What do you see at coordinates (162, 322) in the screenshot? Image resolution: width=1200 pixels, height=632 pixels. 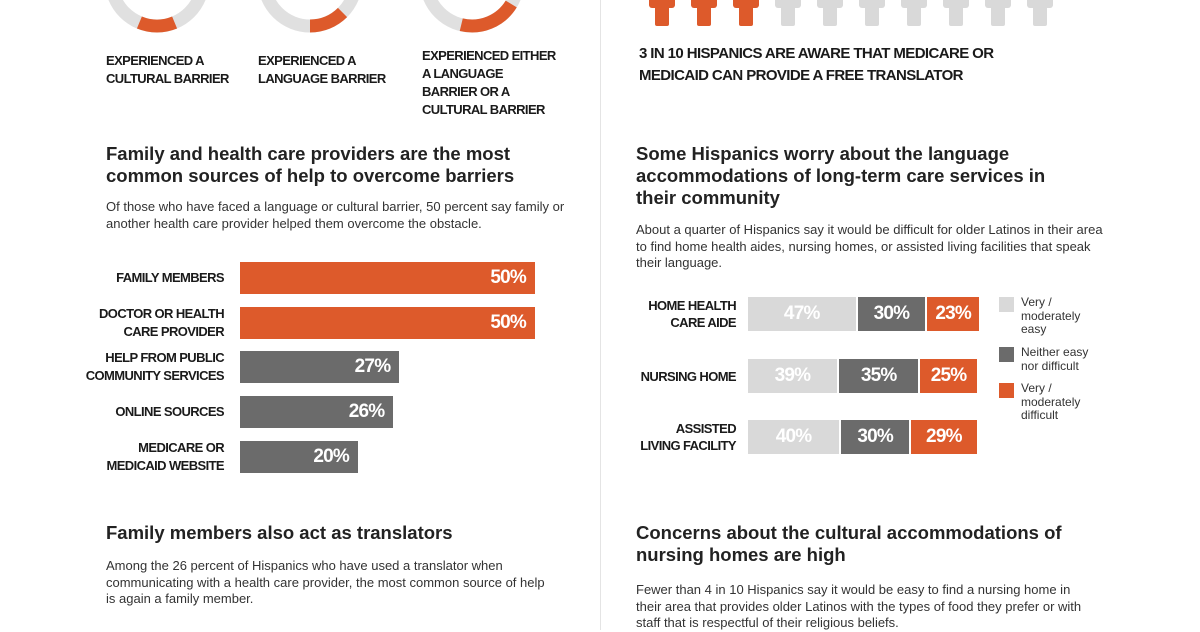 I see `bar-label-text: Doctor or health care provider` at bounding box center [162, 322].